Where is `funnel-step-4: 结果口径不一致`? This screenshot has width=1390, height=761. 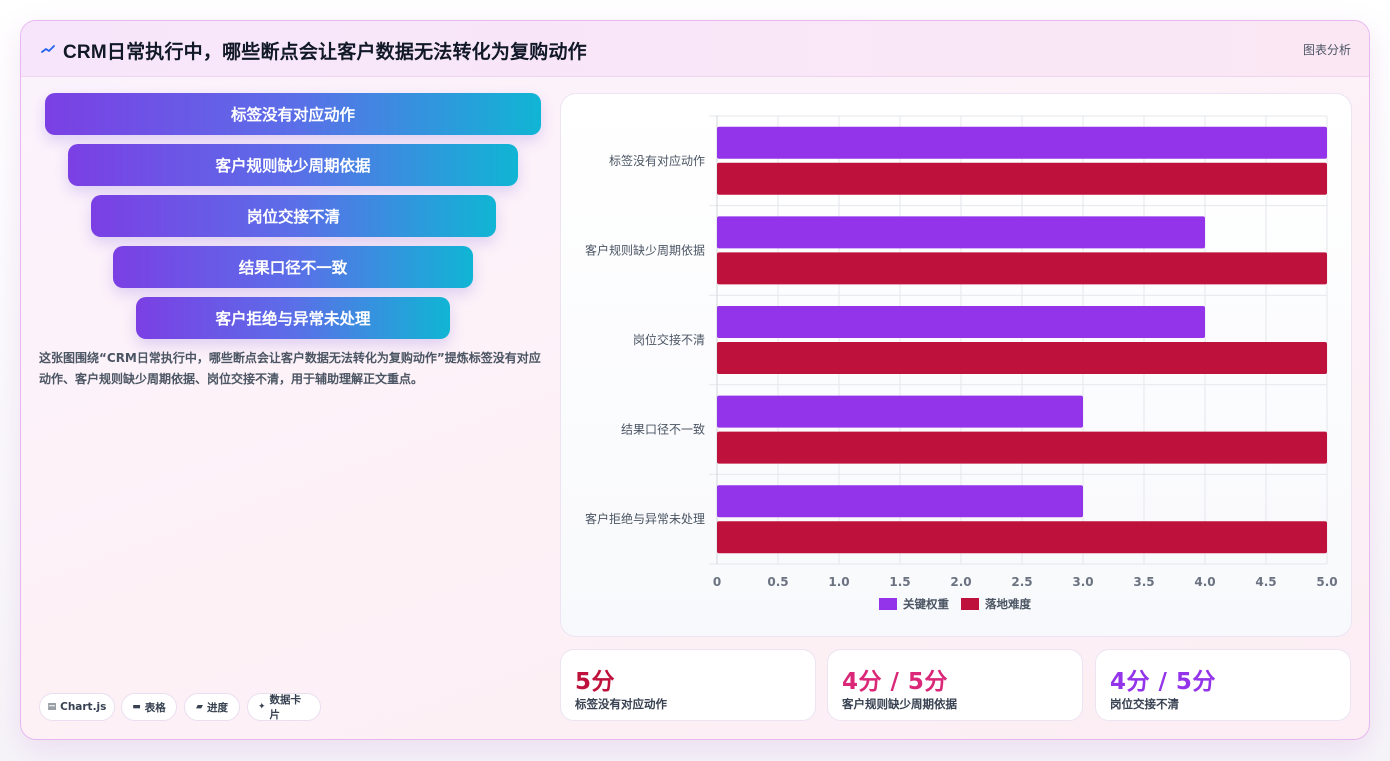
funnel-step-4: 结果口径不一致 is located at coordinates (293, 267).